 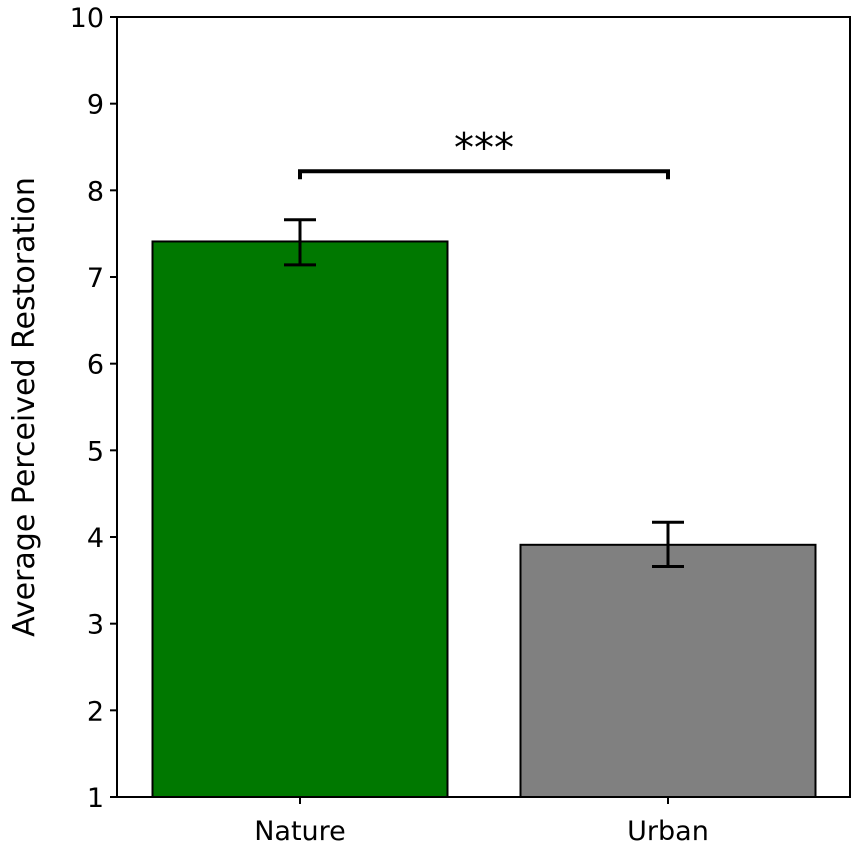 What do you see at coordinates (668, 670) in the screenshot?
I see `bar-urban` at bounding box center [668, 670].